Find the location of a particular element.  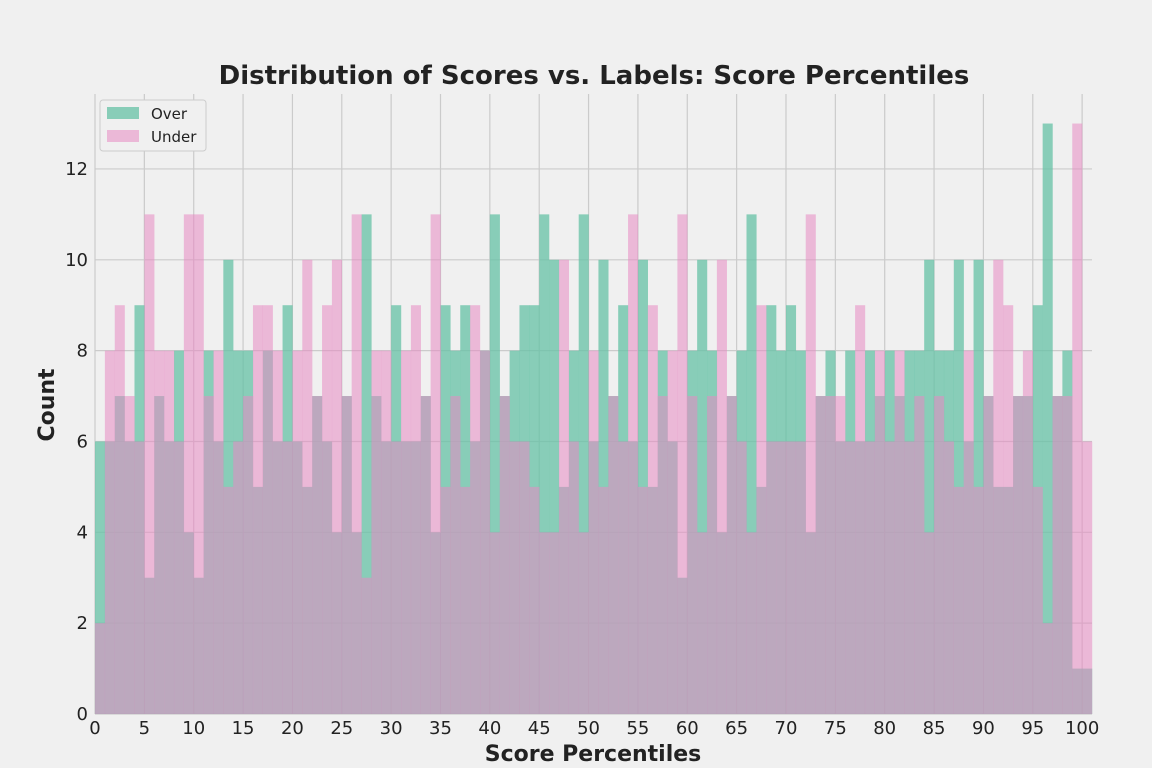

y-tick-label: 6 is located at coordinates (82, 441).